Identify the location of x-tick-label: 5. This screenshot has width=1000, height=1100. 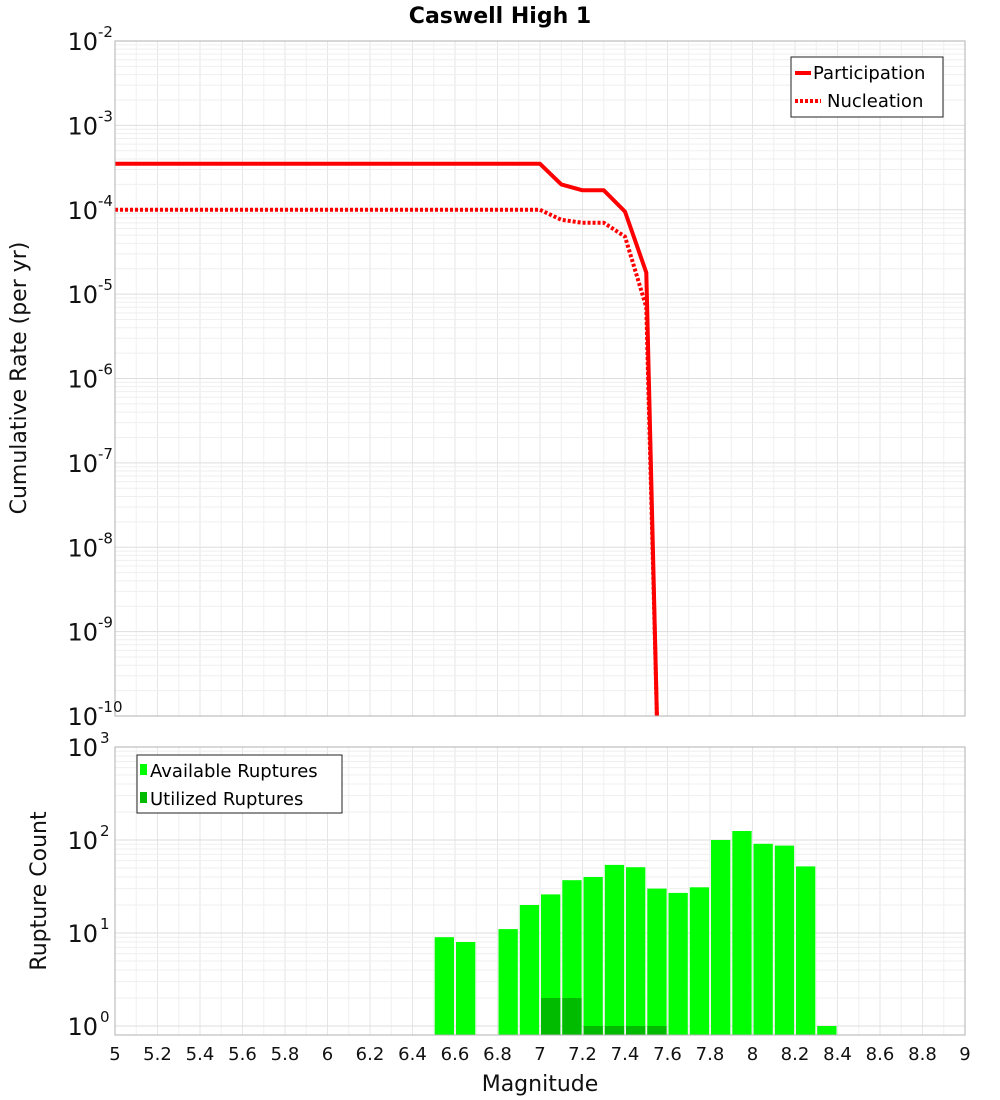
(114, 1054).